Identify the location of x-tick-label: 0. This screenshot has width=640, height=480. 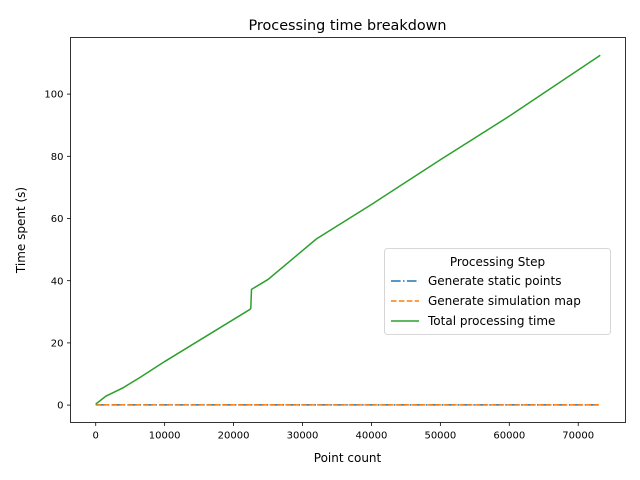
(96, 436).